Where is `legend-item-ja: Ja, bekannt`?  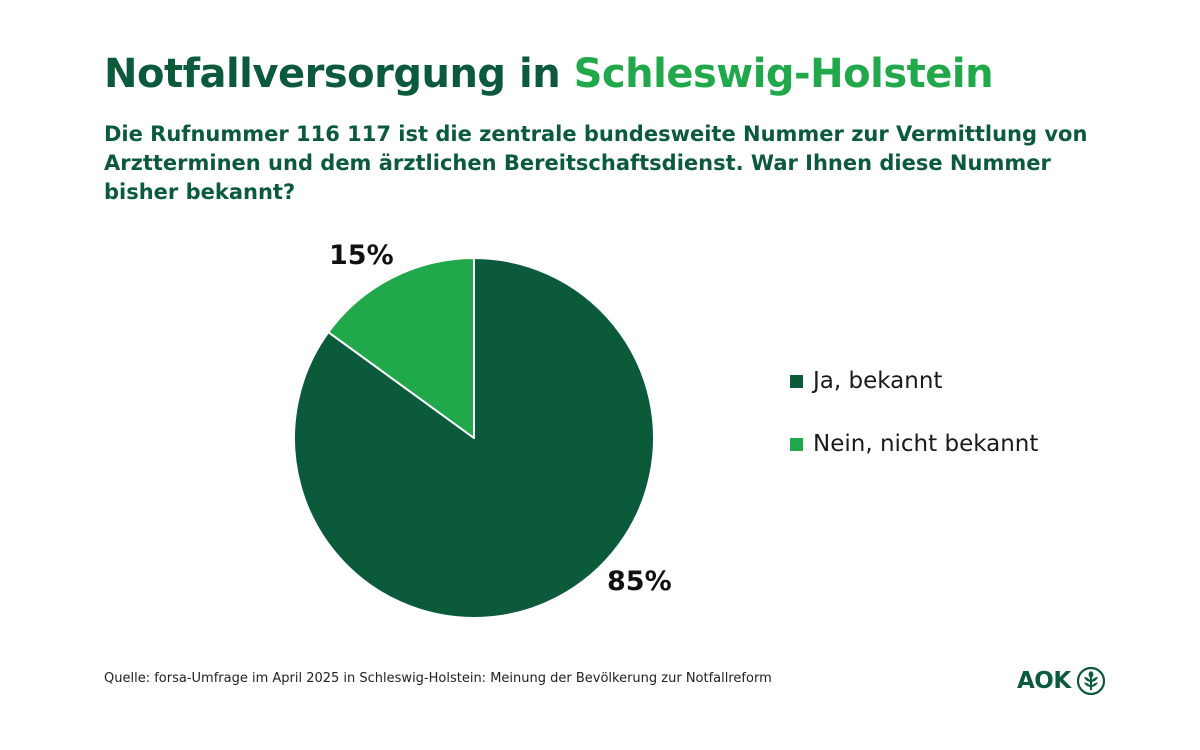
legend-item-ja: Ja, bekannt is located at coordinates (914, 381).